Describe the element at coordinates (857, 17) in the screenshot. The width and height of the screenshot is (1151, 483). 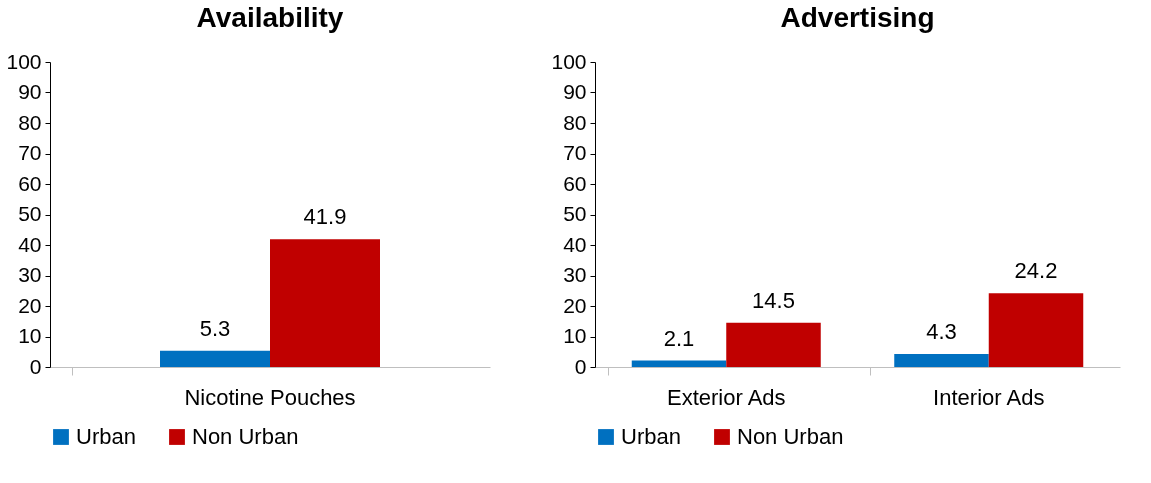
I see `chart-title: Advertising` at that location.